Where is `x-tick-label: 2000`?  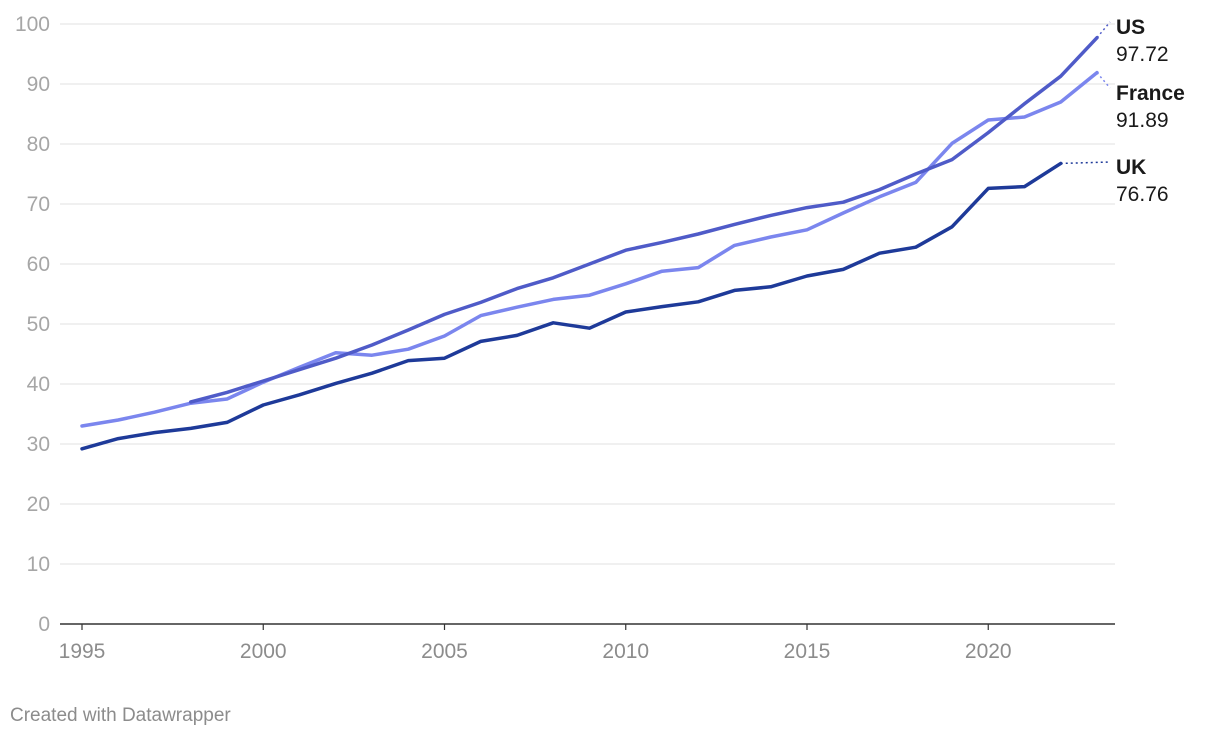
x-tick-label: 2000 is located at coordinates (263, 651).